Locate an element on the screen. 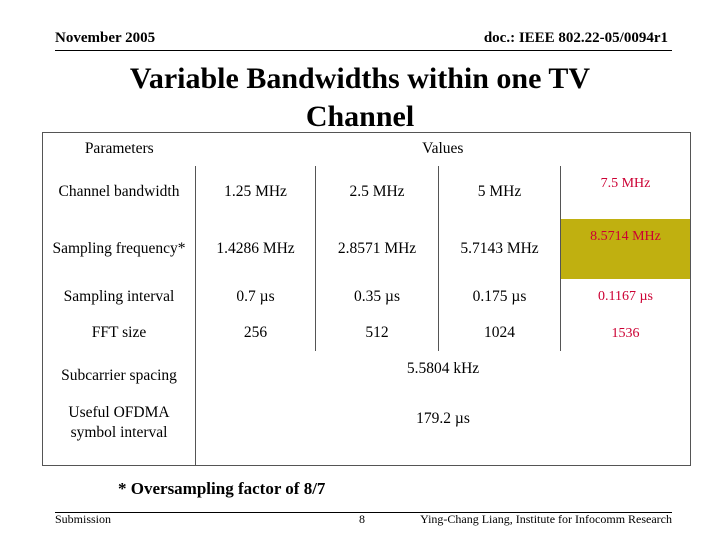 The image size is (720, 540). cell: 7.5 MHz is located at coordinates (625, 192).